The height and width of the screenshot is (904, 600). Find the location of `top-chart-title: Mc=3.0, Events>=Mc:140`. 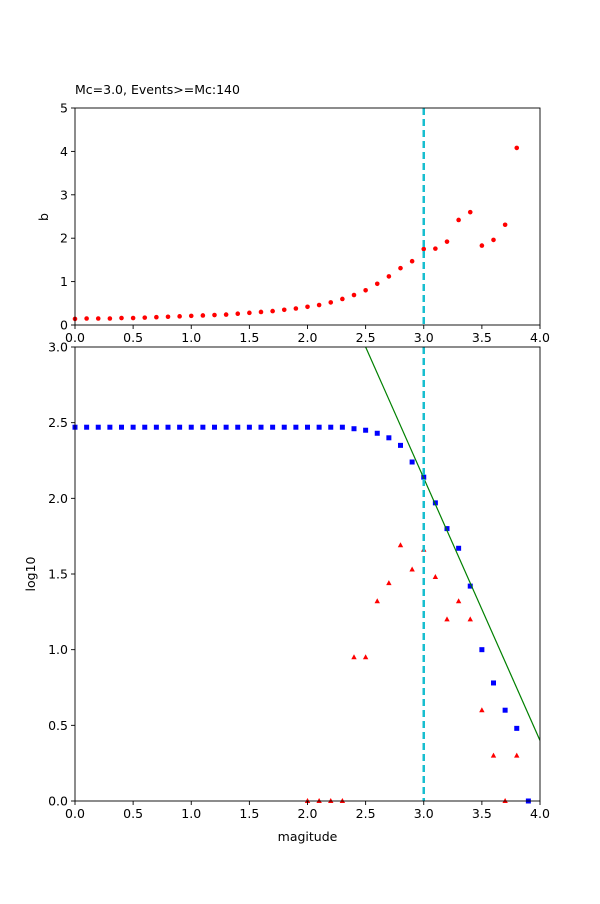

top-chart-title: Mc=3.0, Events>=Mc:140 is located at coordinates (157, 89).